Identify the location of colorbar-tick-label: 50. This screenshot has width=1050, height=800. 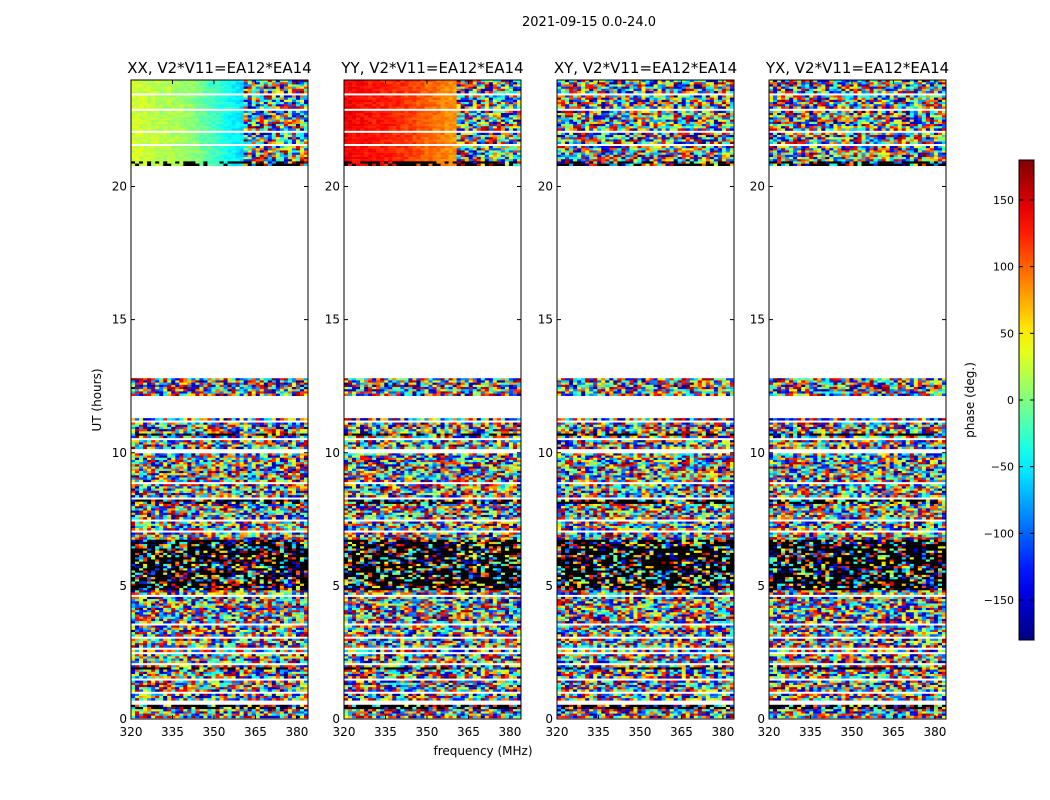
(1007, 333).